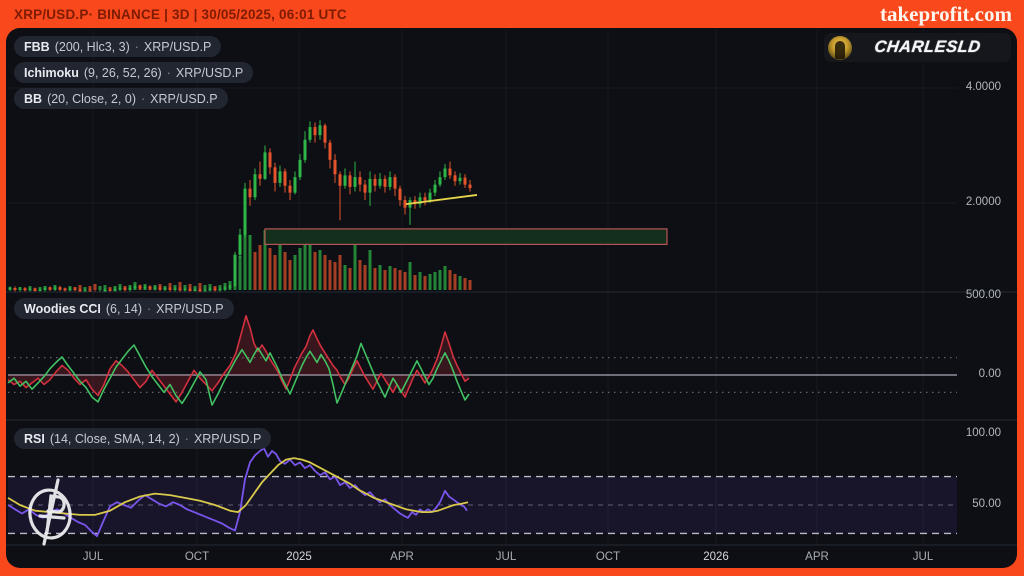 The height and width of the screenshot is (576, 1024). What do you see at coordinates (989, 374) in the screenshot?
I see `price-scale-label: 0.00` at bounding box center [989, 374].